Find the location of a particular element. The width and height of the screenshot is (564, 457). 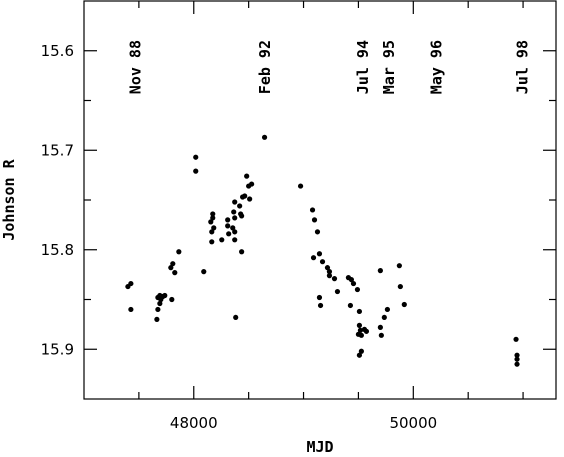

annotation: Jul 94 is located at coordinates (363, 67).